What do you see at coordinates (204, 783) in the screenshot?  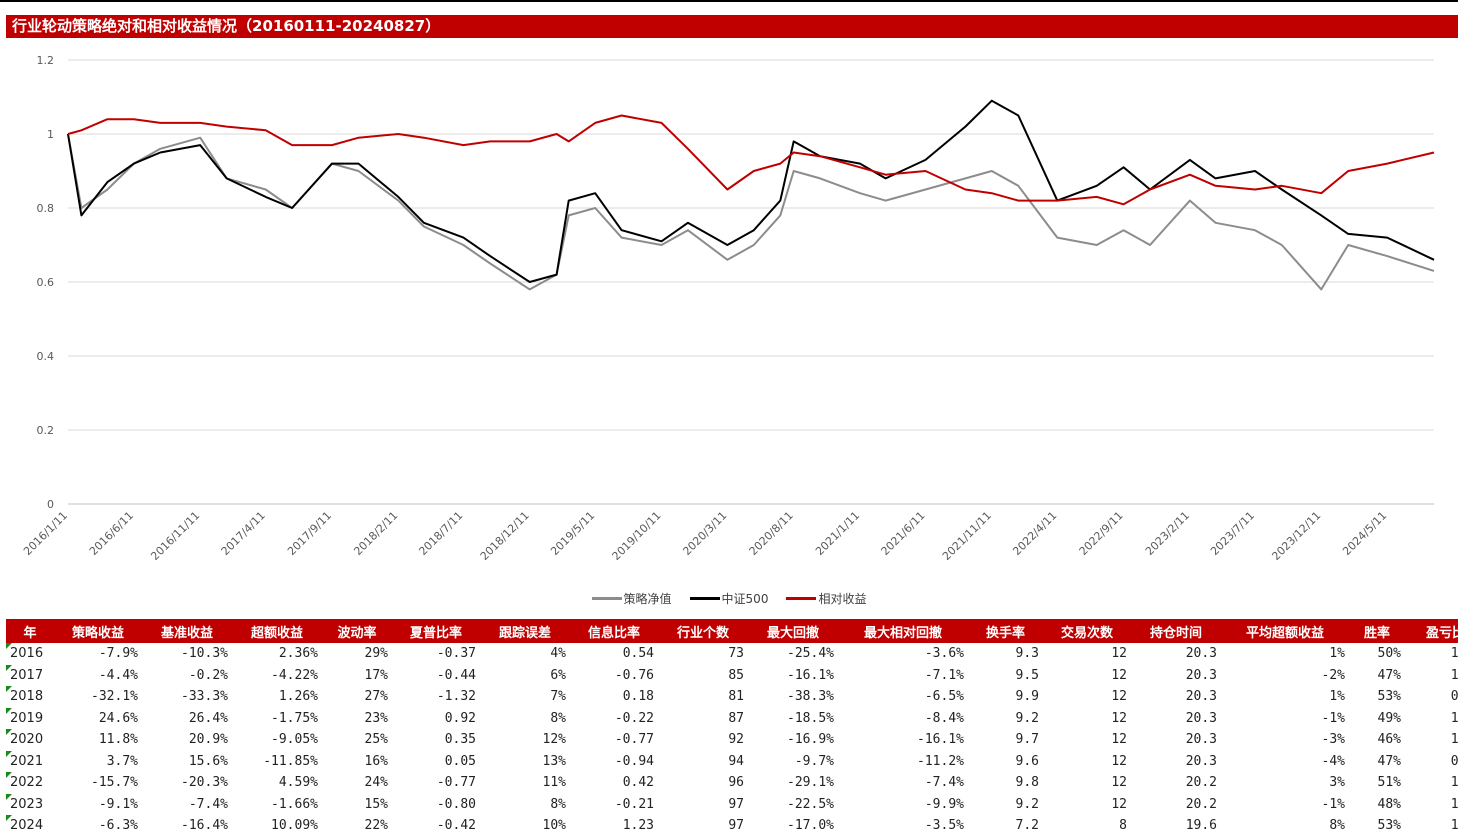 I see `table-cell: -20.3%` at bounding box center [204, 783].